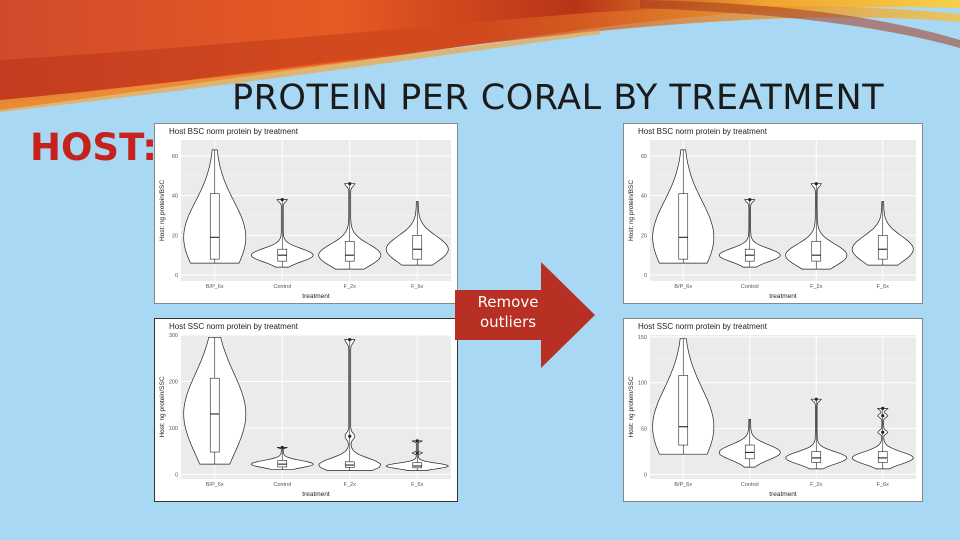  I want to click on y-tick-label: 50, so click(644, 430).